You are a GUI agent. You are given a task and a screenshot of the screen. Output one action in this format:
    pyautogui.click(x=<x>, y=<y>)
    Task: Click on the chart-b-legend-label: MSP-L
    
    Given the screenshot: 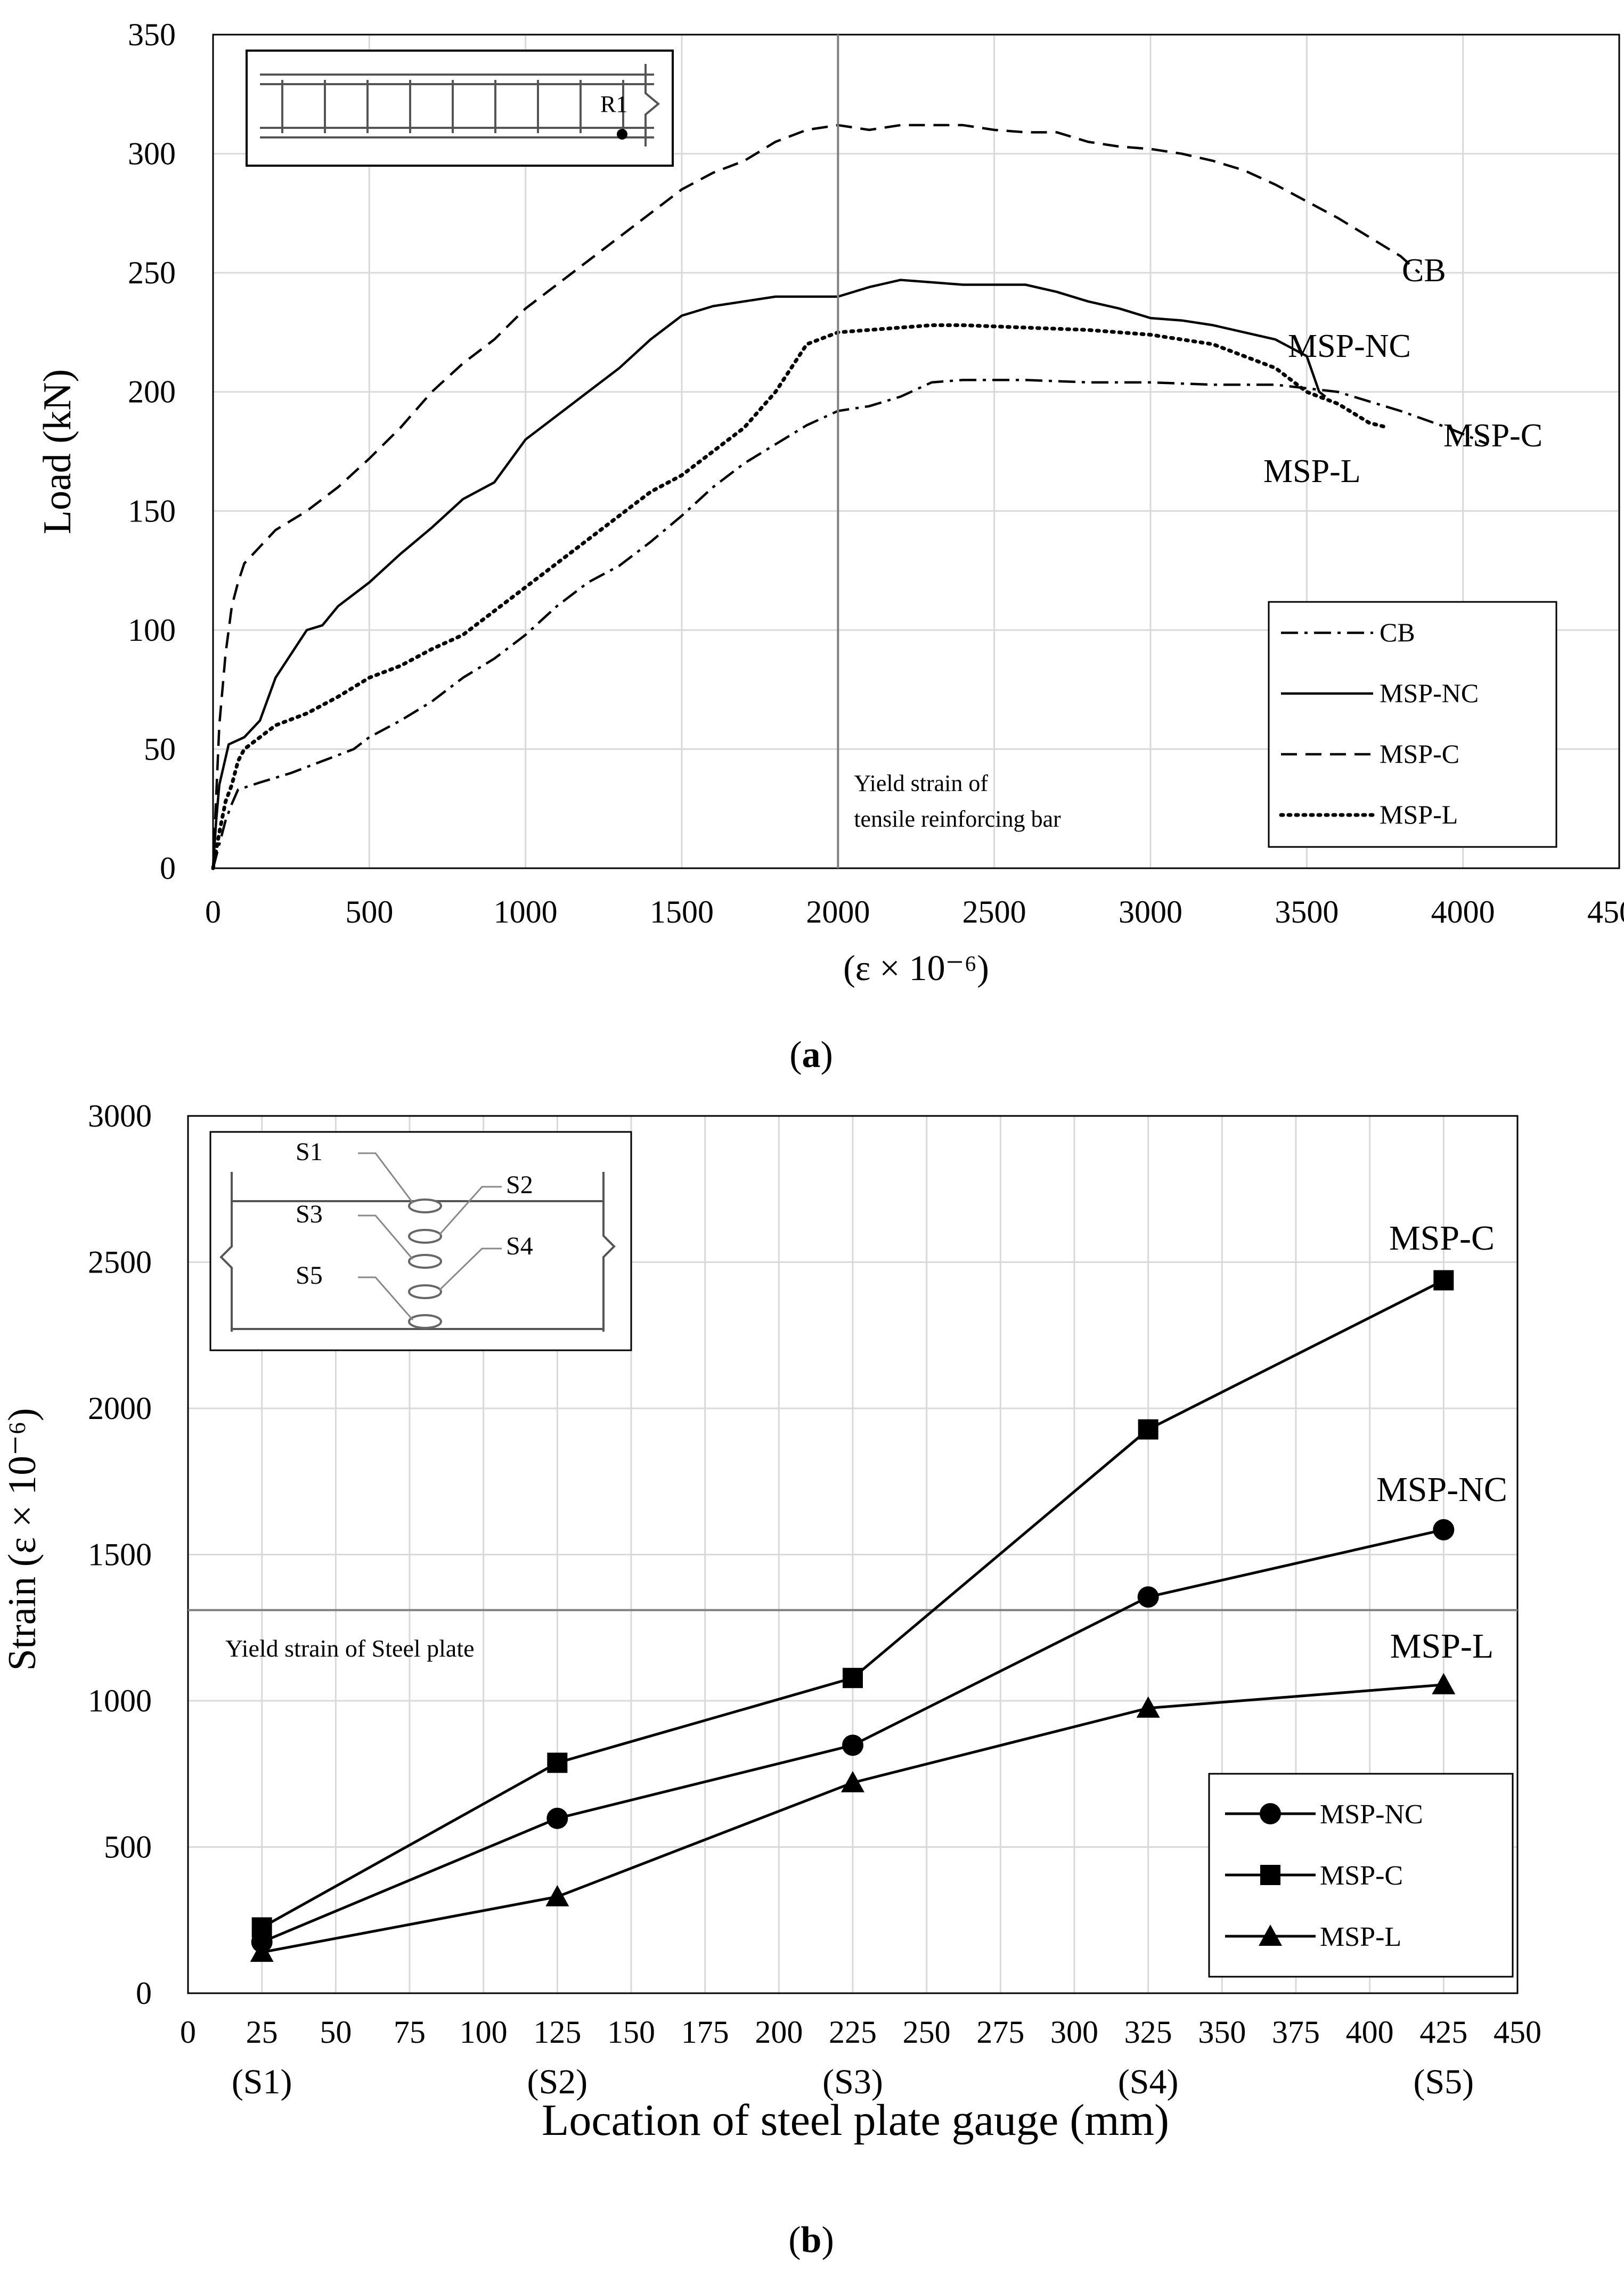 What is the action you would take?
    pyautogui.click(x=1360, y=1937)
    